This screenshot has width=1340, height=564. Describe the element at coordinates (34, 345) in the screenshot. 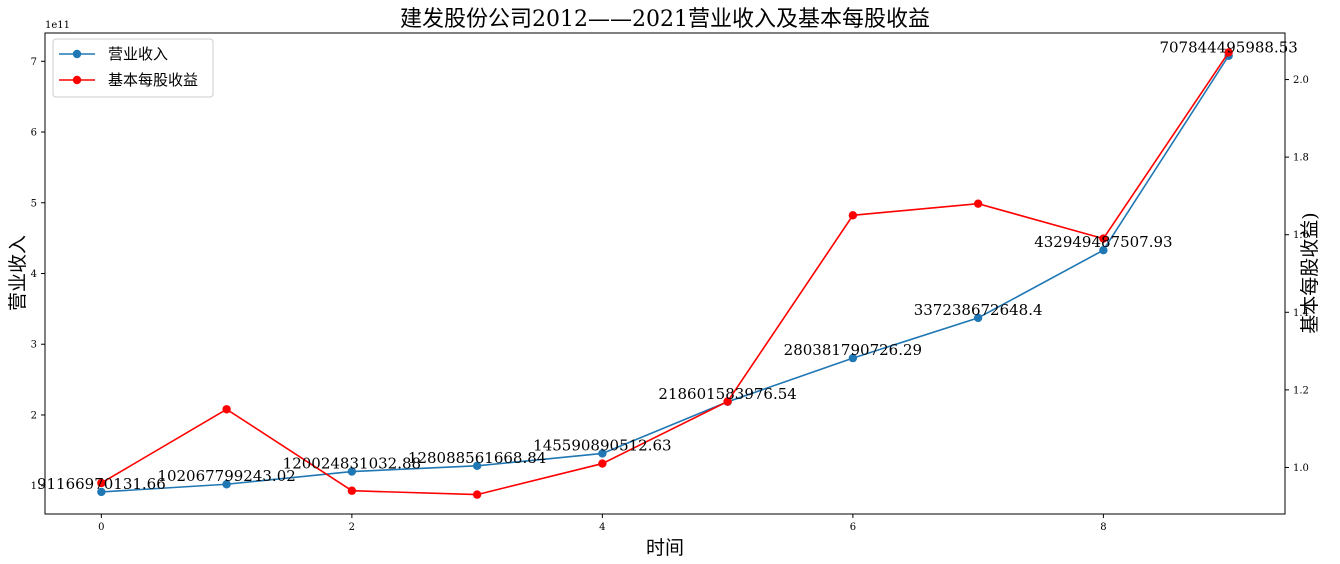

I see `left-y-tick-label: 3` at that location.